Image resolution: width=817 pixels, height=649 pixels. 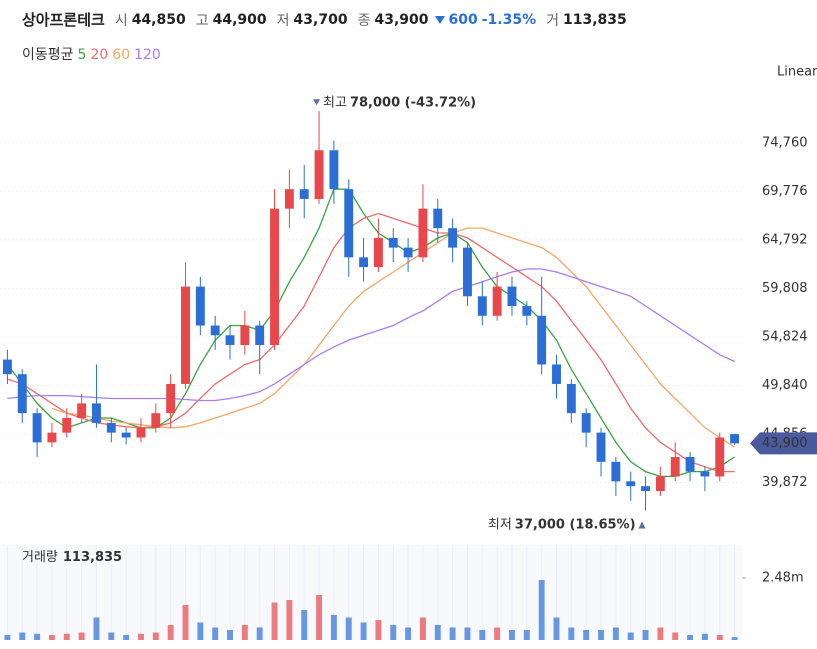 What do you see at coordinates (785, 191) in the screenshot?
I see `y-tick-label: 69,776` at bounding box center [785, 191].